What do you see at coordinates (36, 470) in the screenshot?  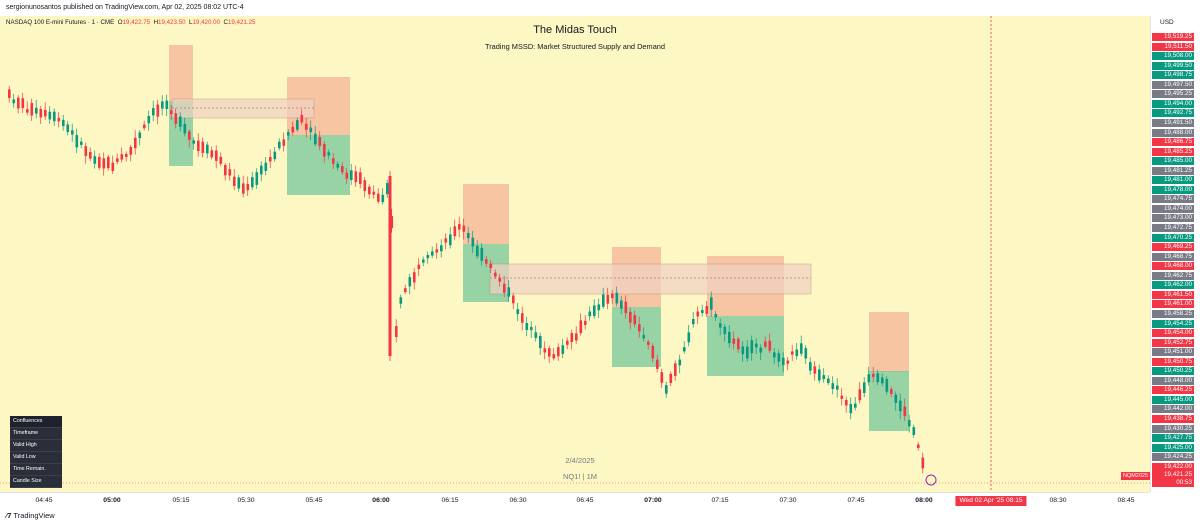 I see `confluences-row: Time Remain.` at bounding box center [36, 470].